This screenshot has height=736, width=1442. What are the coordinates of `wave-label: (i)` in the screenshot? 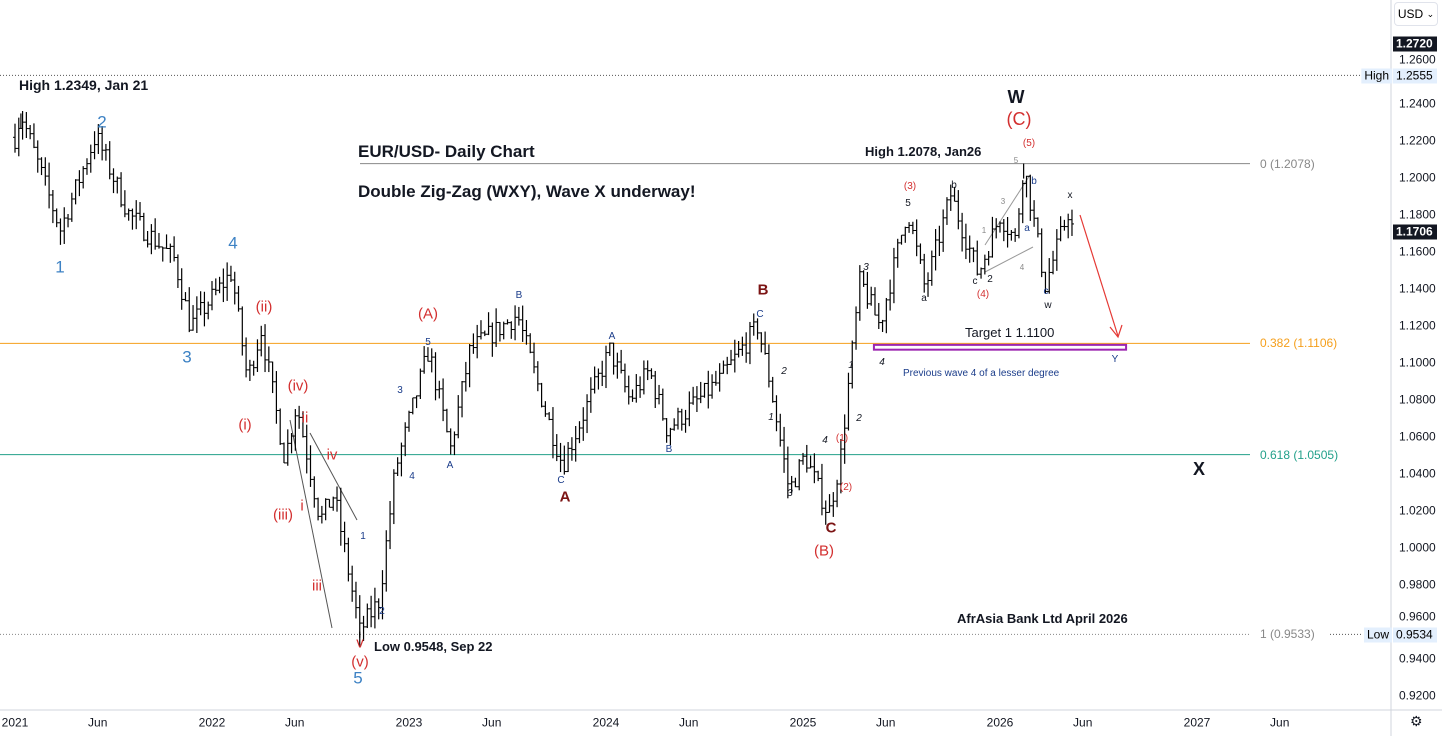 It's located at (245, 425).